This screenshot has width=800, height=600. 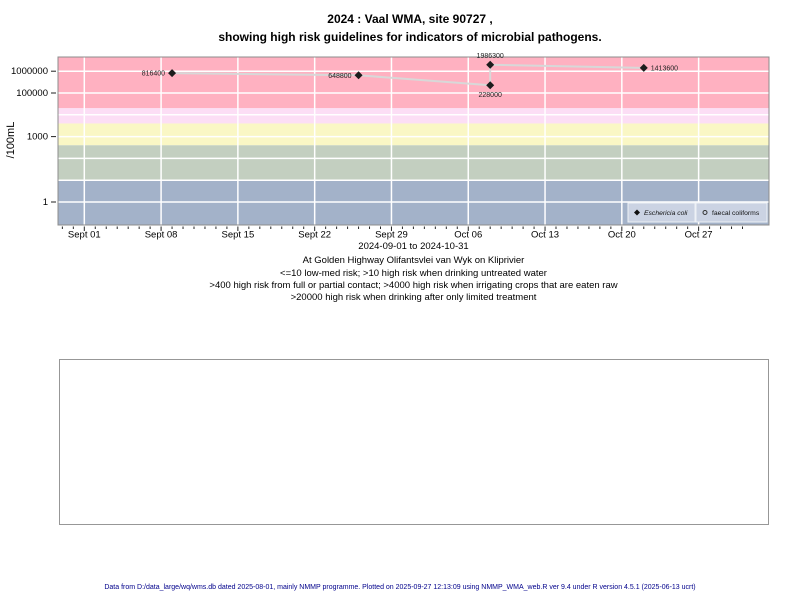 I want to click on y-tick-label: 1000, so click(x=37, y=137).